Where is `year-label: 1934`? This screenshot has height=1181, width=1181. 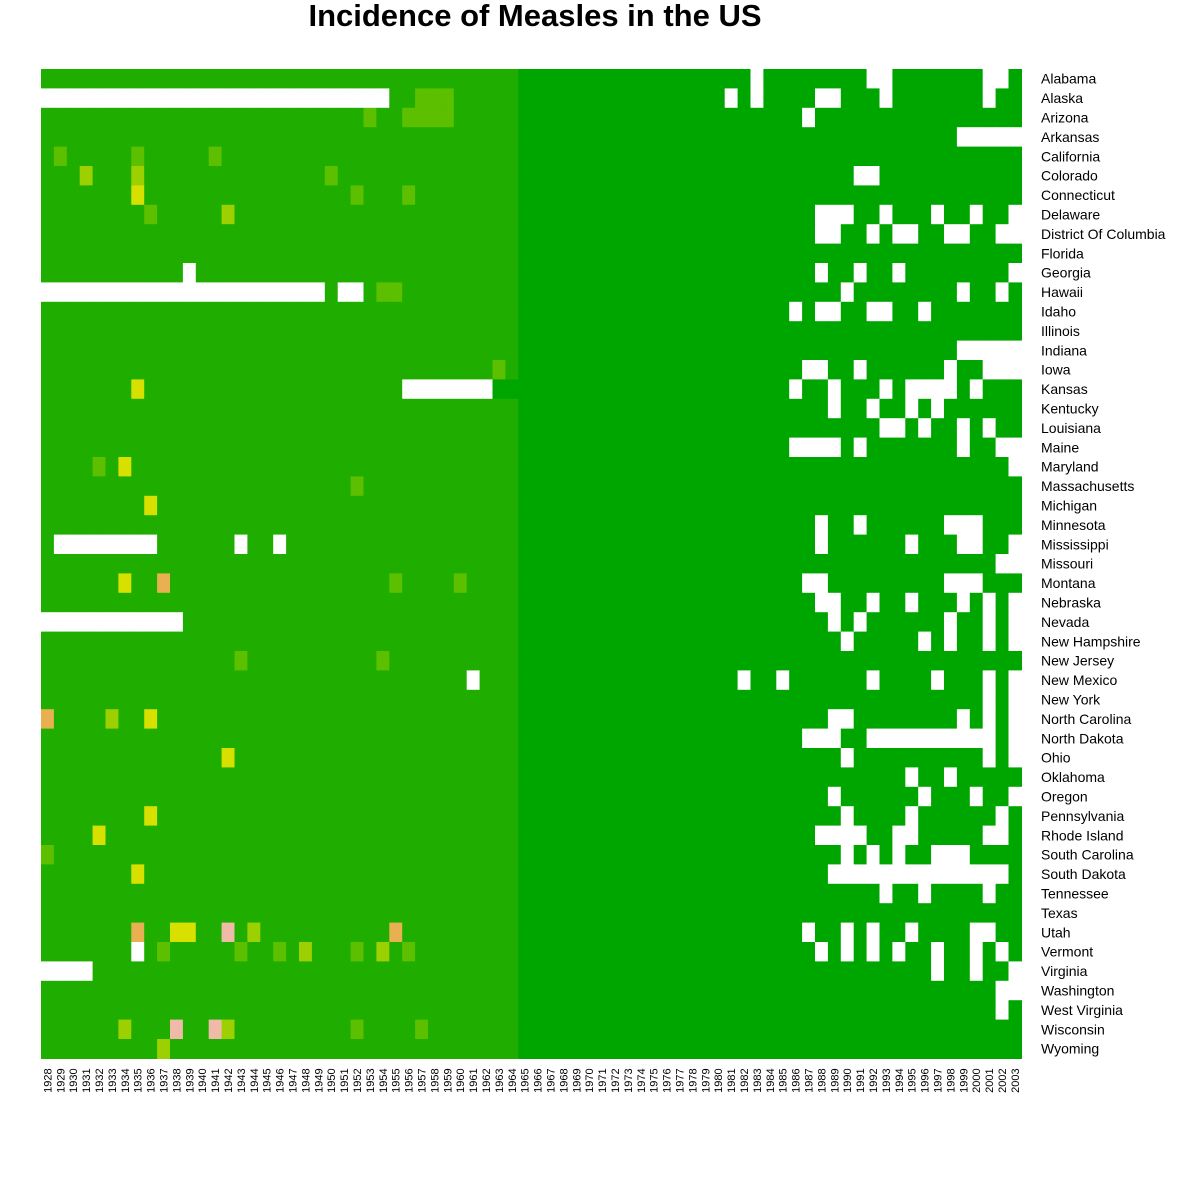 year-label: 1934 is located at coordinates (126, 1080).